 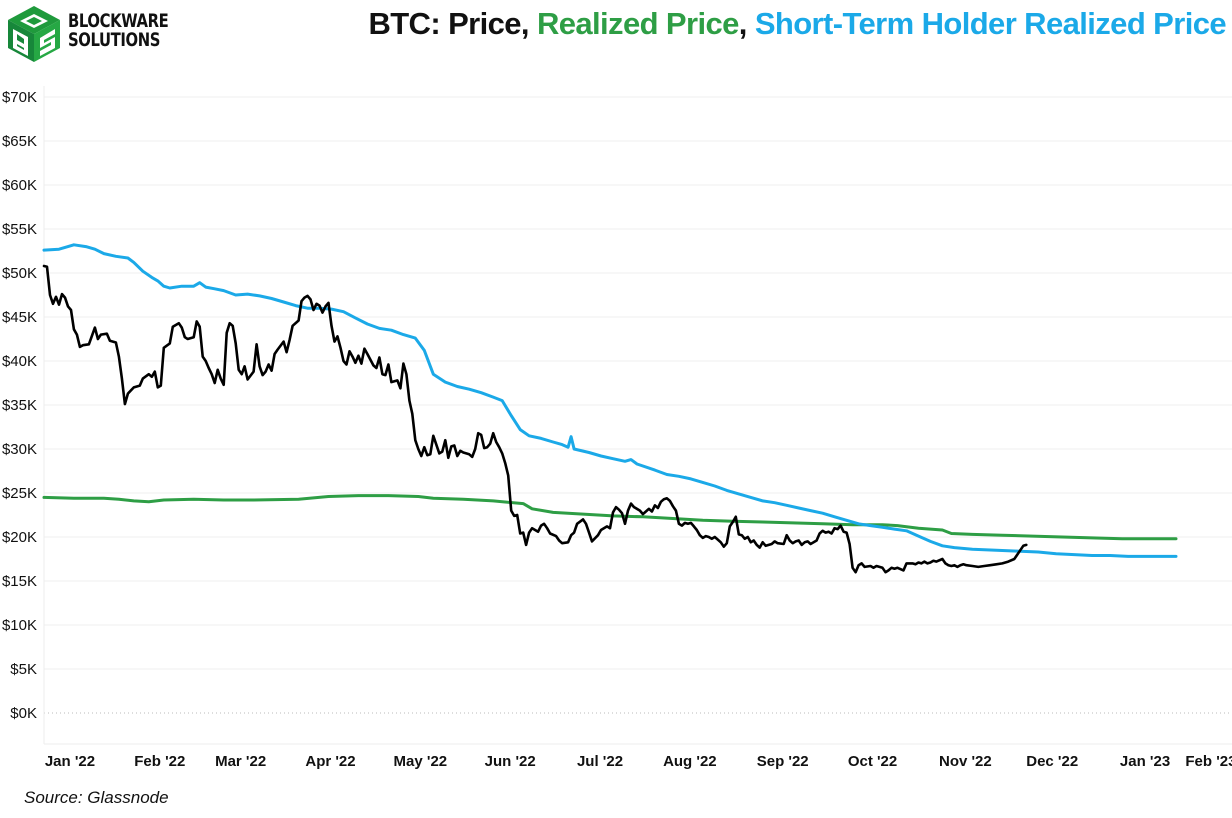 I want to click on y-tick-label: $65K, so click(x=19, y=141).